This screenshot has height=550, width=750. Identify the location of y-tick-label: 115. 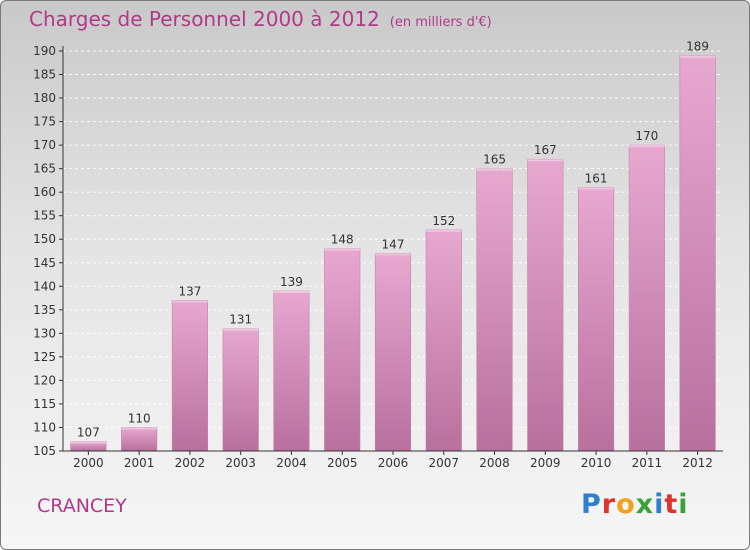
(44, 404).